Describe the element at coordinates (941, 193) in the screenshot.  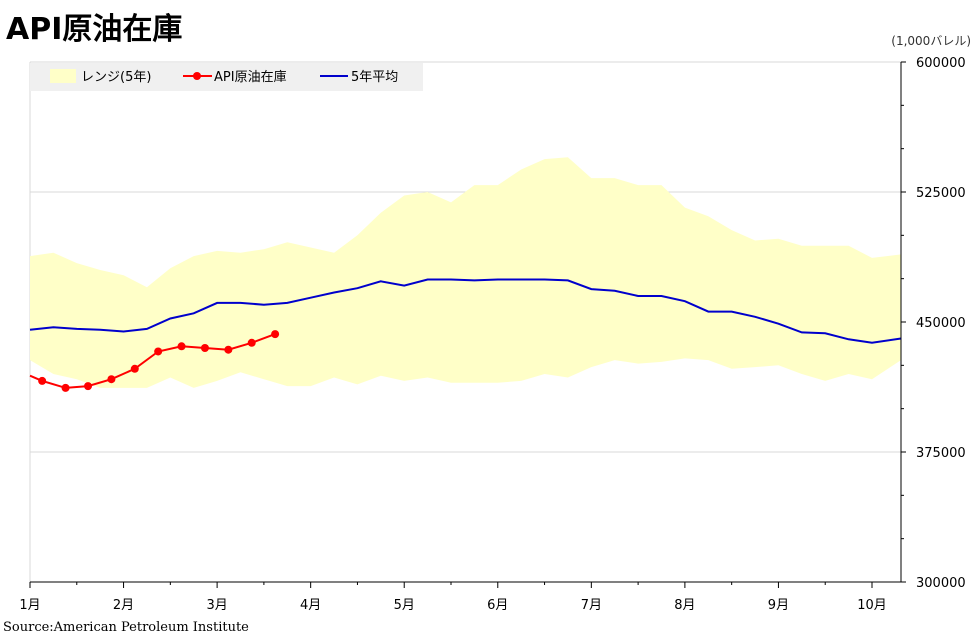
I see `y-tick-label-525000: 525000` at that location.